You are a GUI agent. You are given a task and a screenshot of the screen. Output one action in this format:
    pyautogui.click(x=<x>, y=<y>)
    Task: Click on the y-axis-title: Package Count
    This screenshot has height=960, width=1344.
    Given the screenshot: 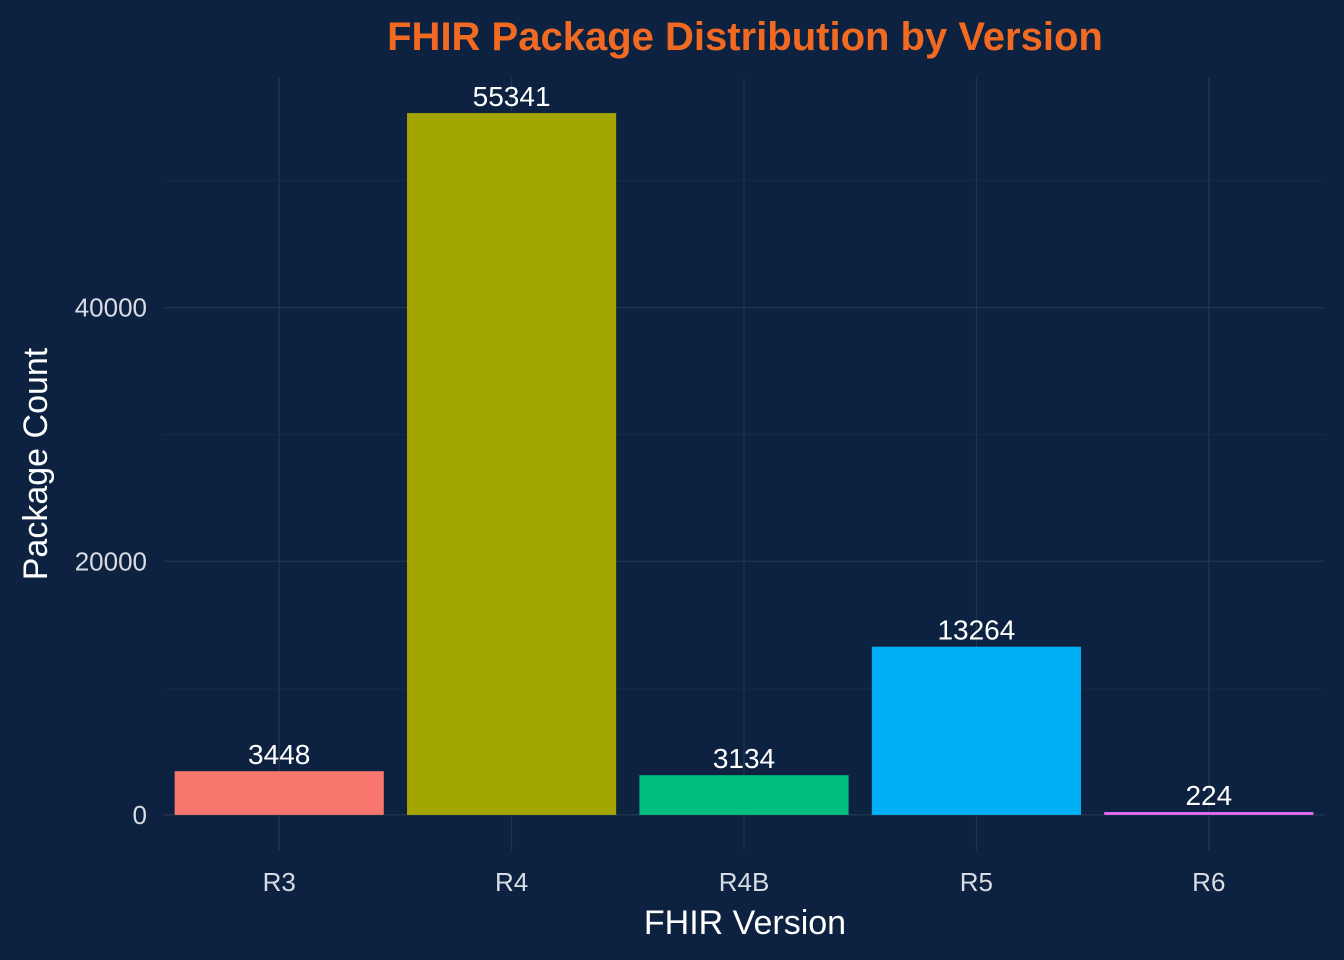 What is the action you would take?
    pyautogui.click(x=36, y=463)
    